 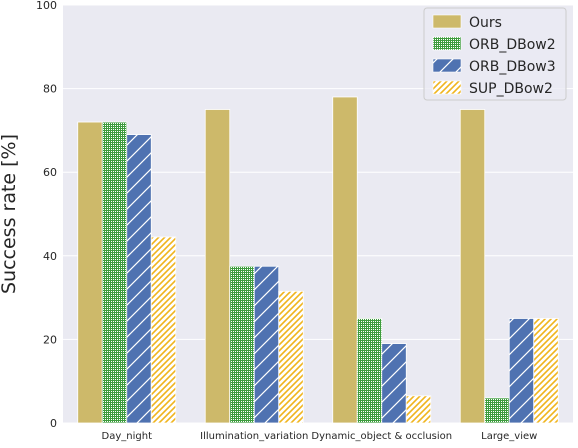 What do you see at coordinates (46, 215) in the screenshot?
I see `y-ticks: 0 20 40 60 80 100` at bounding box center [46, 215].